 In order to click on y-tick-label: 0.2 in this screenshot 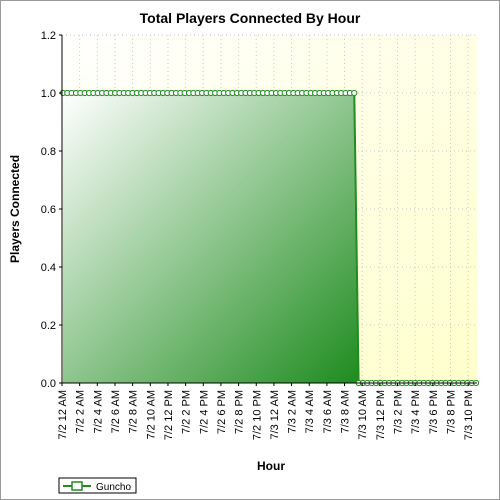, I will do `click(48, 326)`.